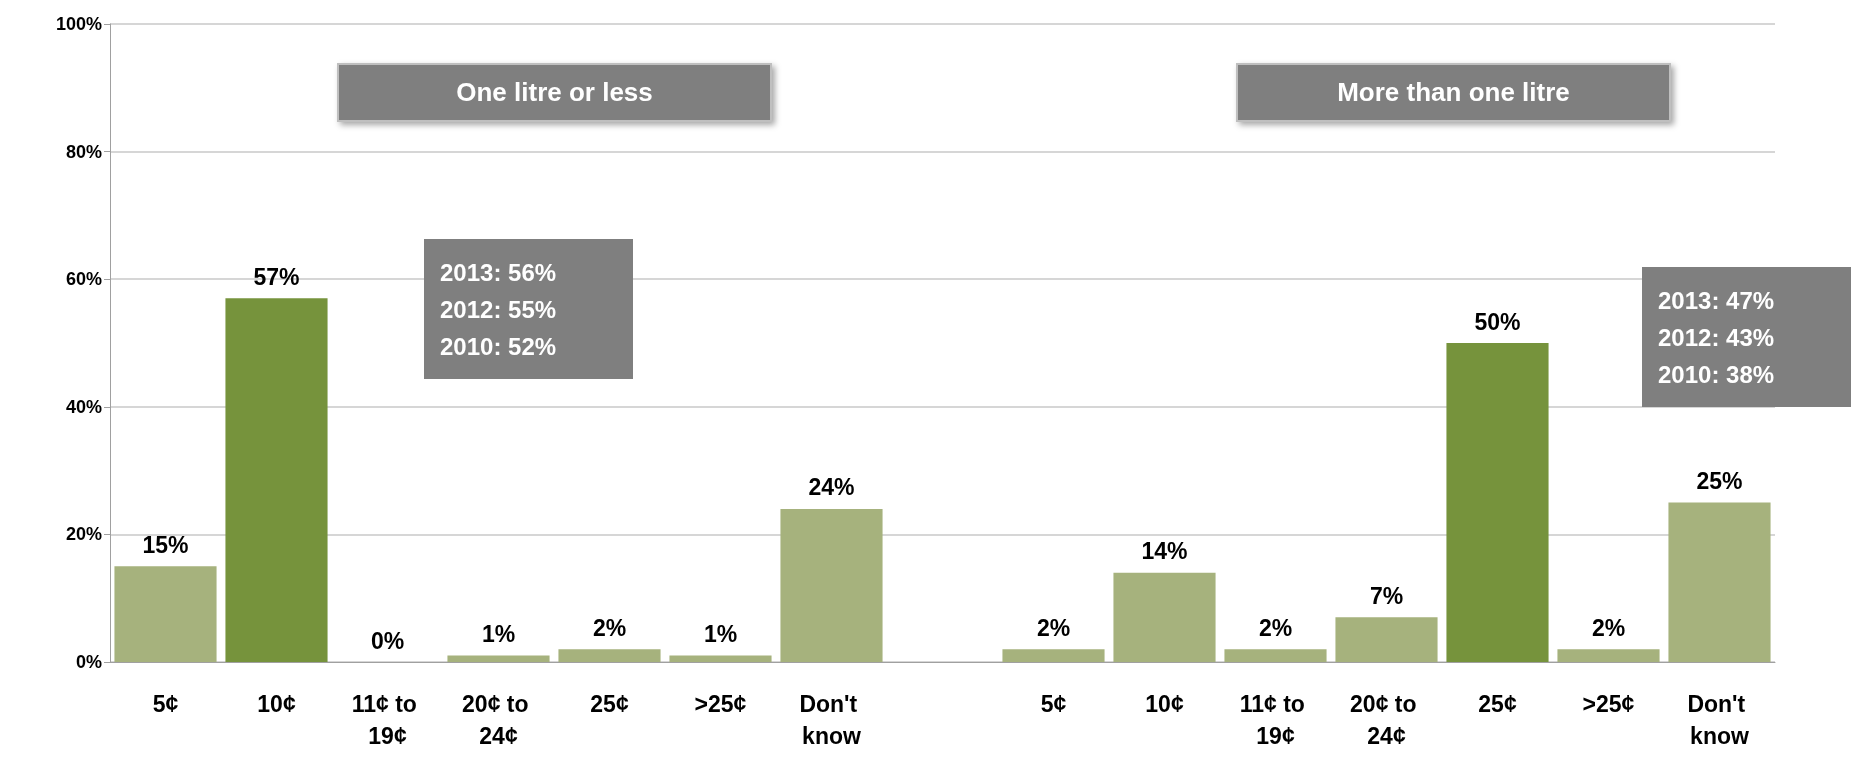 Image resolution: width=1855 pixels, height=778 pixels. I want to click on data-label: 14%, so click(1164, 551).